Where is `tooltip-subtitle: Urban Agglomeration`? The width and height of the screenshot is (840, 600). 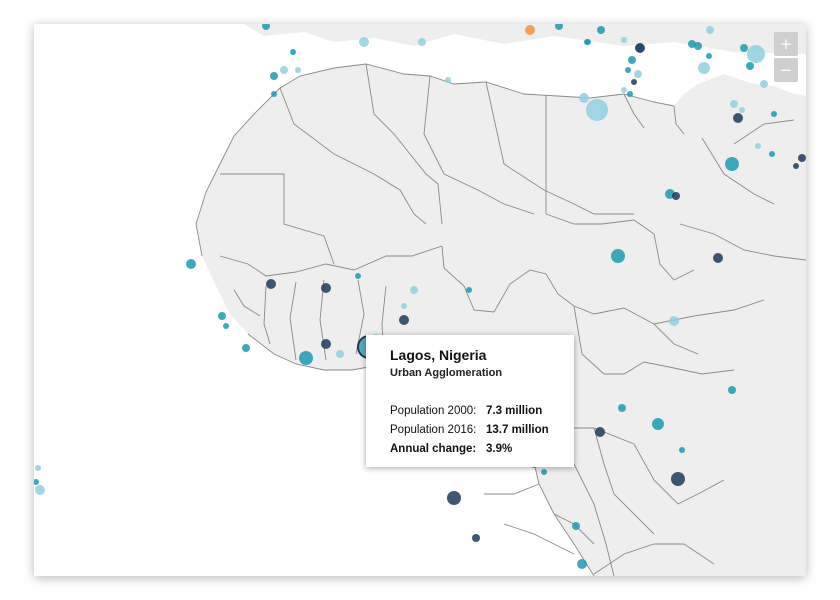 tooltip-subtitle: Urban Agglomeration is located at coordinates (446, 373).